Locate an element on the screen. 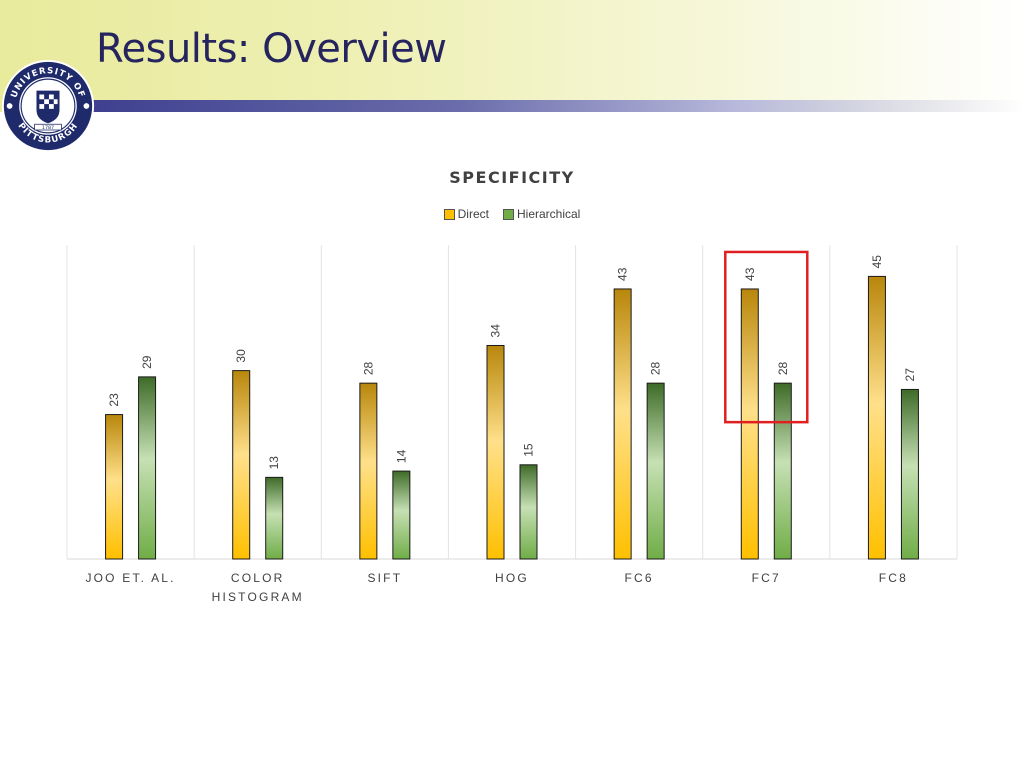  x-tick-label-fc8: FC8 is located at coordinates (893, 578).